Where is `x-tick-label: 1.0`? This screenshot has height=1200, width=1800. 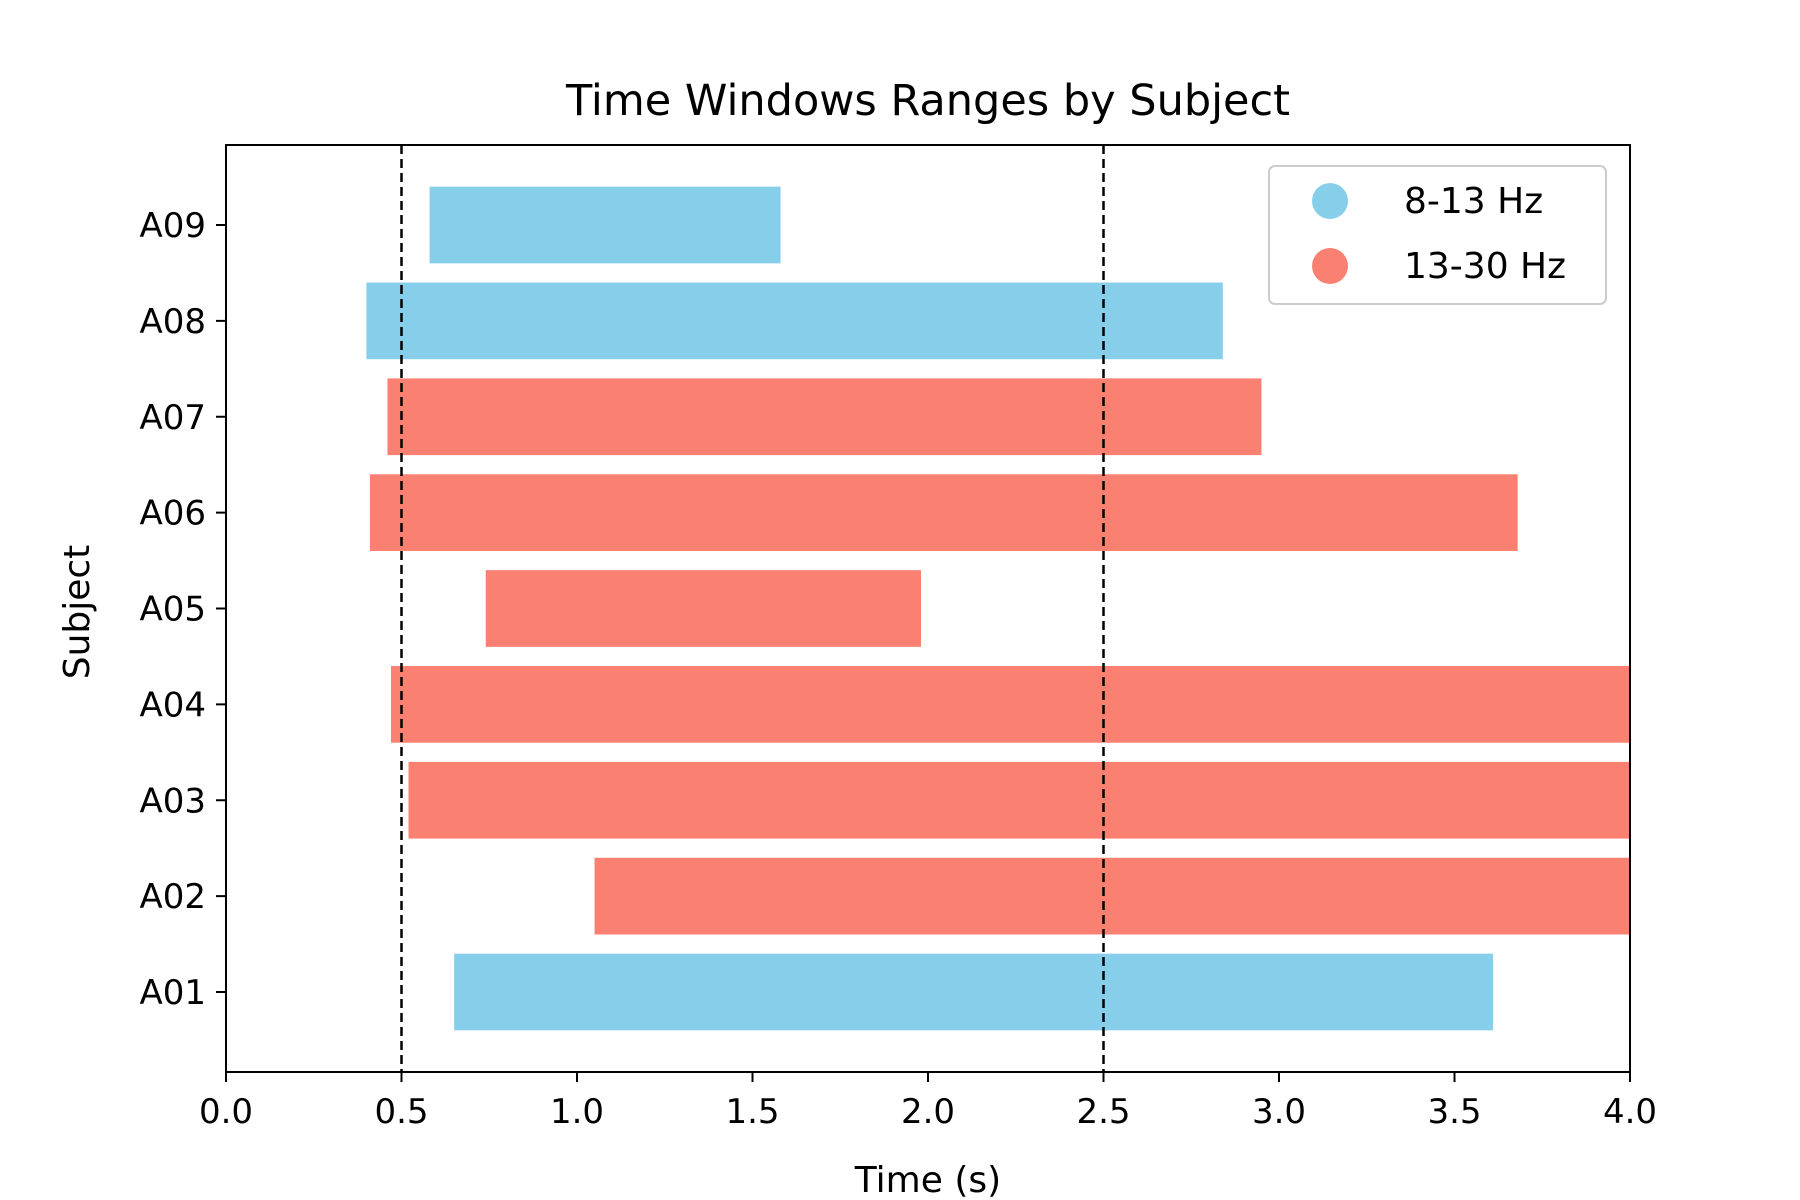
x-tick-label: 1.0 is located at coordinates (577, 1112).